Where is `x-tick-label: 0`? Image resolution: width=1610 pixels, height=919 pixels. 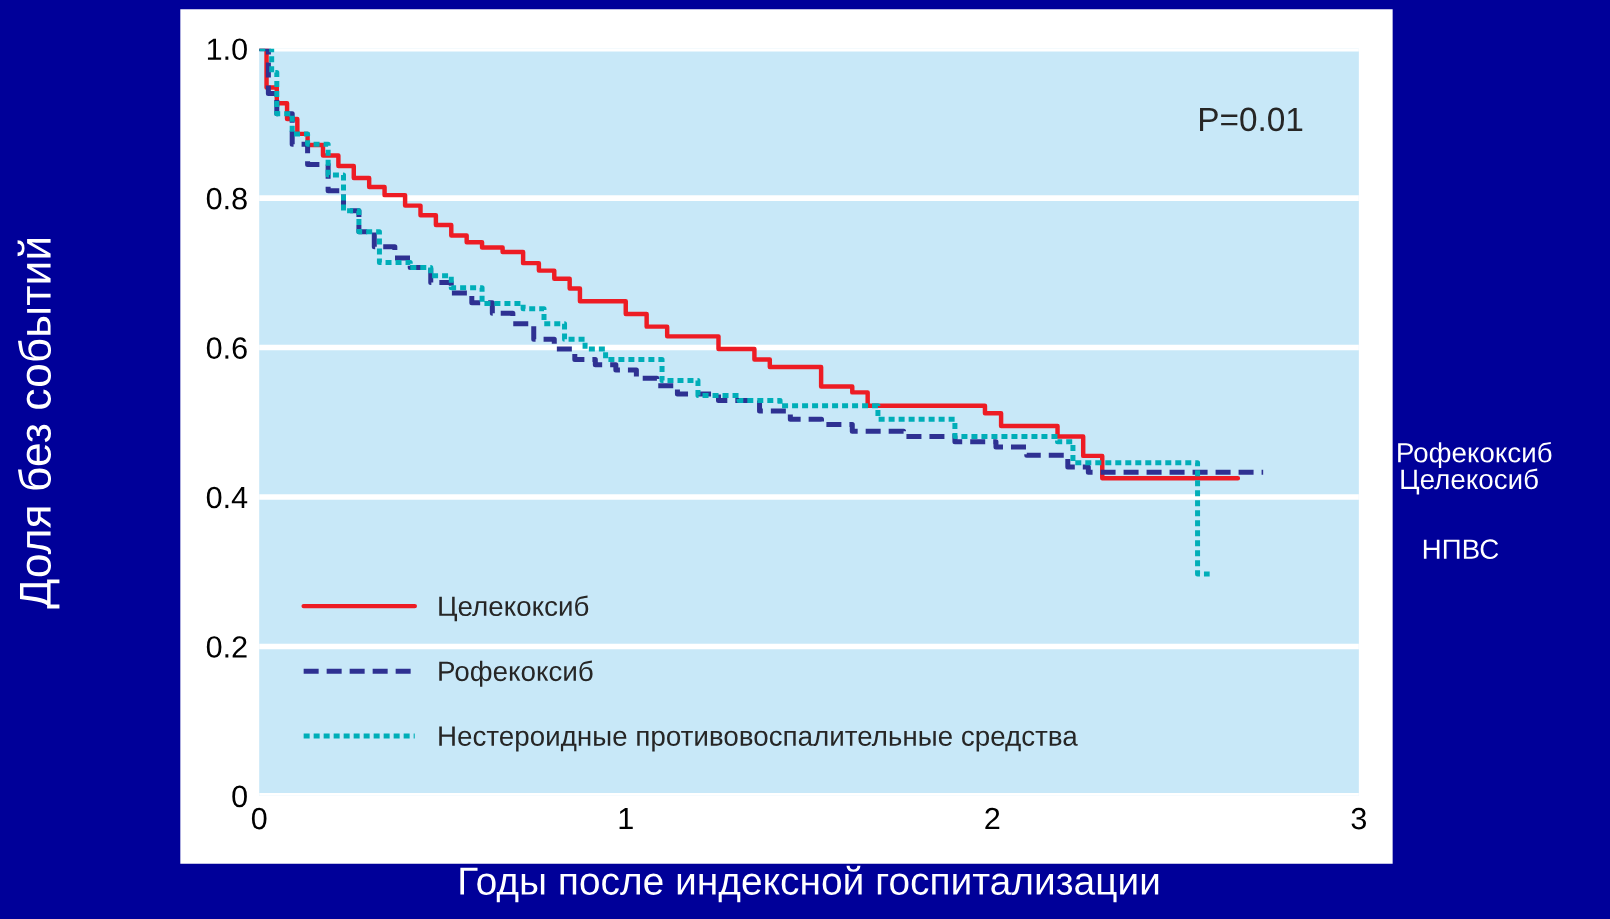 x-tick-label: 0 is located at coordinates (259, 818).